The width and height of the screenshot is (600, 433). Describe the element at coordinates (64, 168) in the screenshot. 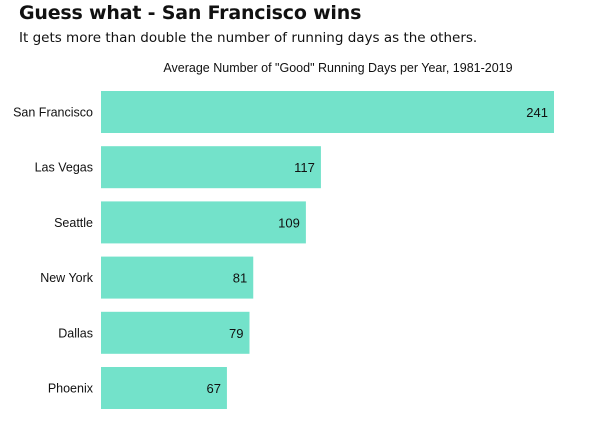

I see `category-label-las-vegas: Las Vegas` at that location.